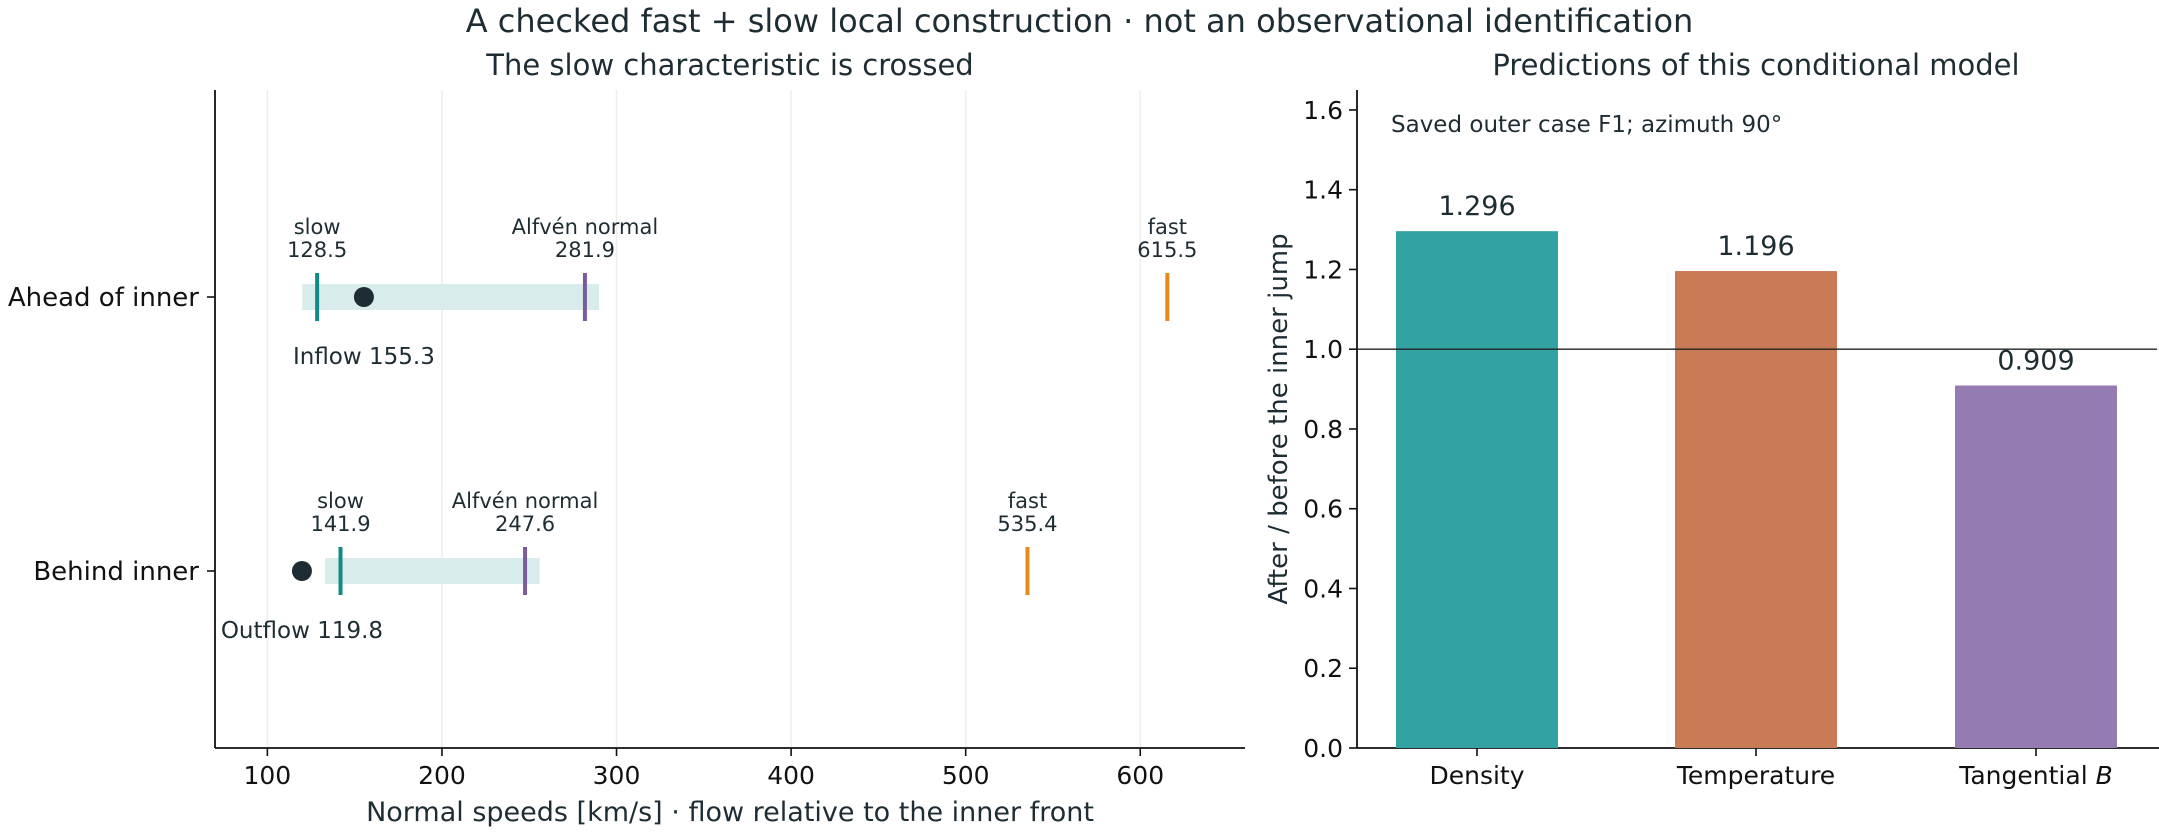  Describe the element at coordinates (340, 524) in the screenshot. I see `slow-speed-value: 141.9` at that location.